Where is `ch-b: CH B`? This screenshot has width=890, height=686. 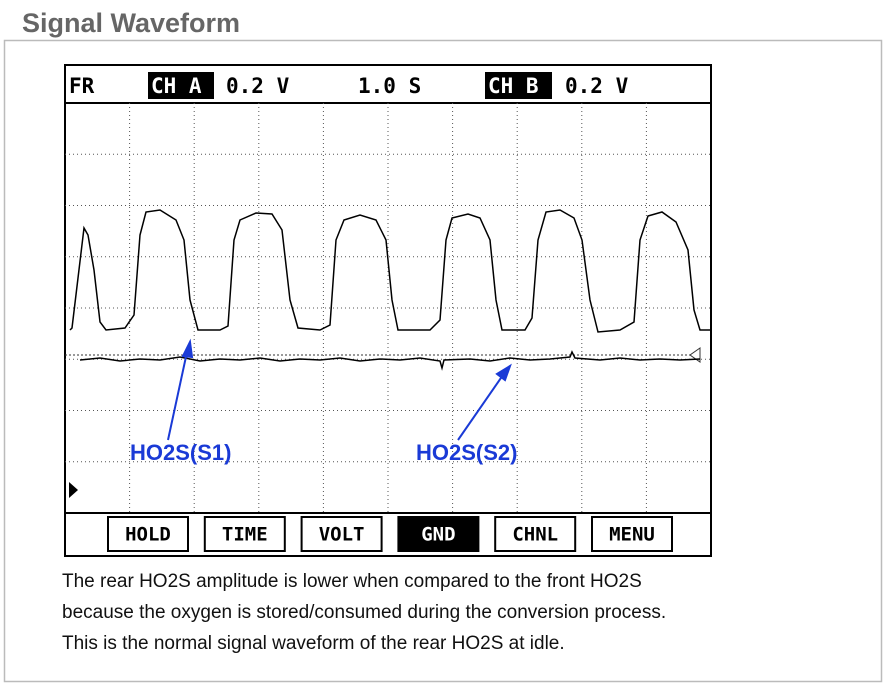 ch-b: CH B is located at coordinates (513, 86).